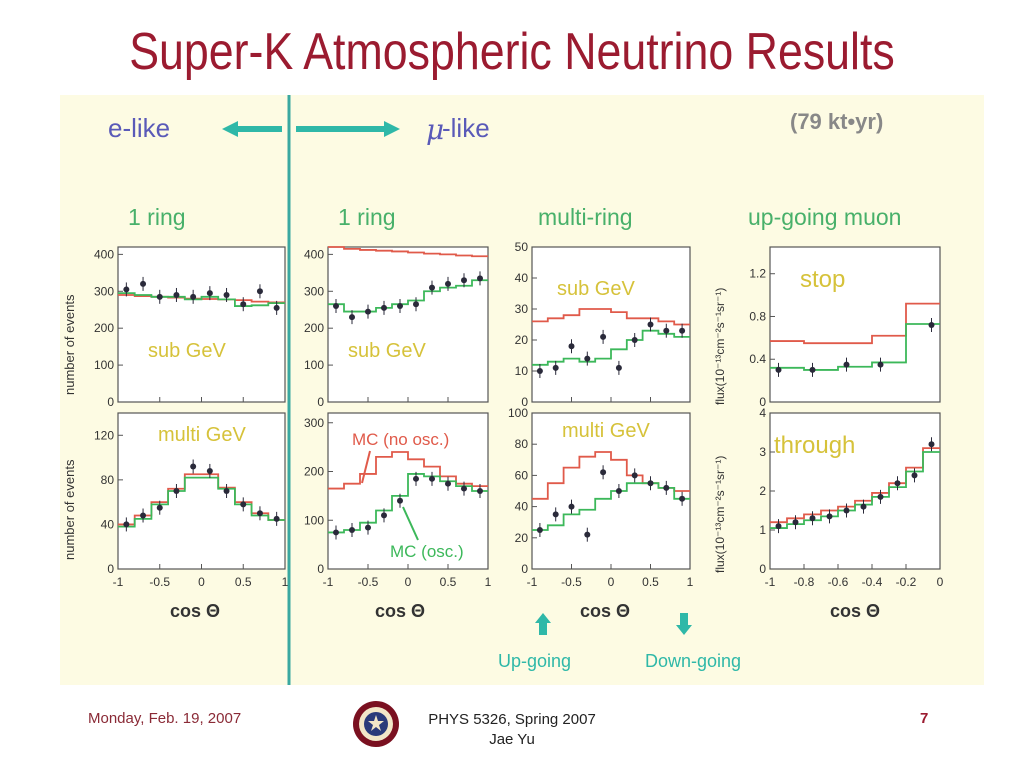 The image size is (1024, 768). I want to click on xlabel-col1: cos Θ, so click(195, 611).